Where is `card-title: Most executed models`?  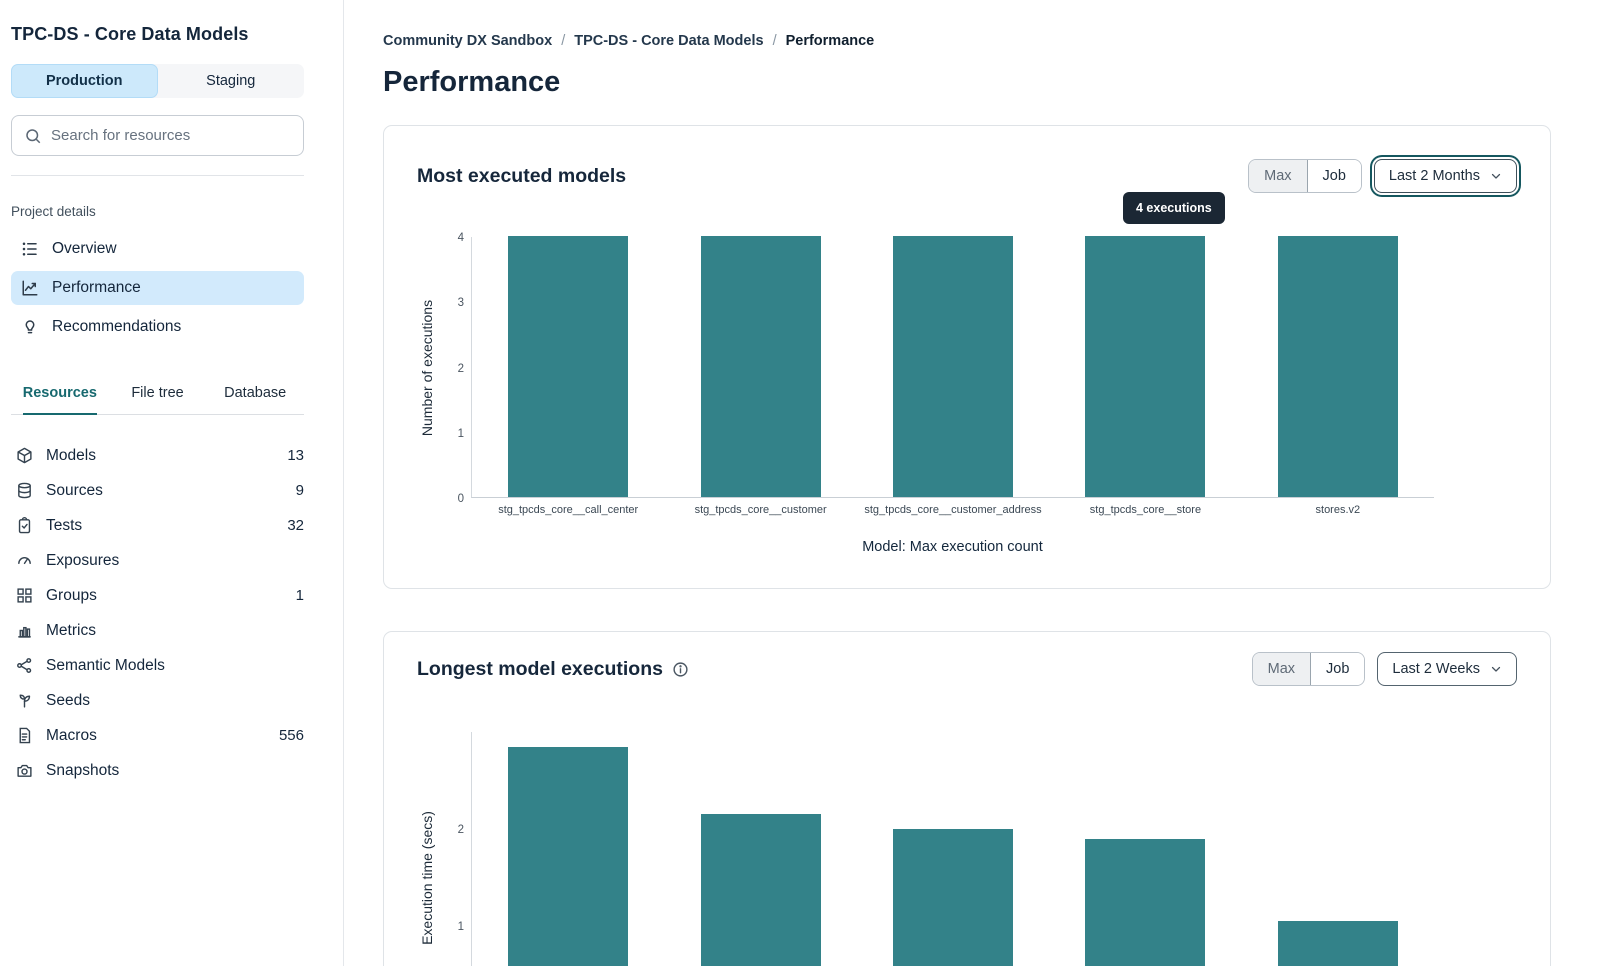
card-title: Most executed models is located at coordinates (522, 176).